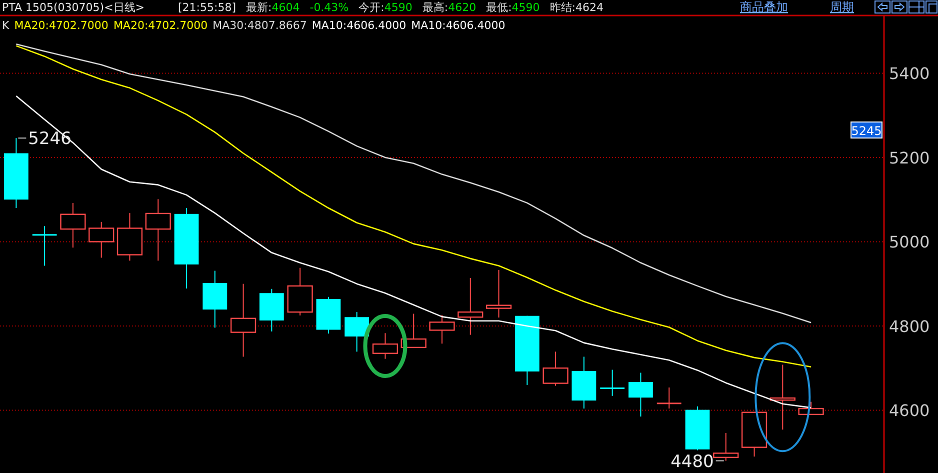 This screenshot has width=938, height=473. What do you see at coordinates (692, 462) in the screenshot?
I see `annotation: 4480` at bounding box center [692, 462].